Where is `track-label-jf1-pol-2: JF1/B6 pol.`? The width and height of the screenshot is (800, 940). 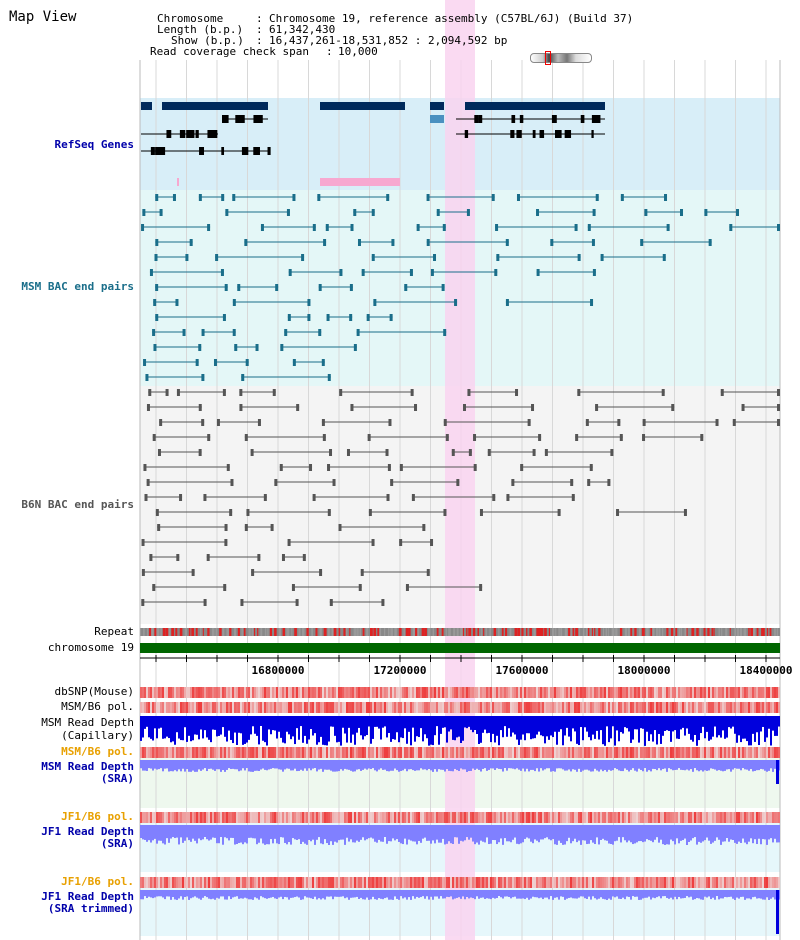
track-label-jf1-pol-2: JF1/B6 pol. is located at coordinates (97, 881).